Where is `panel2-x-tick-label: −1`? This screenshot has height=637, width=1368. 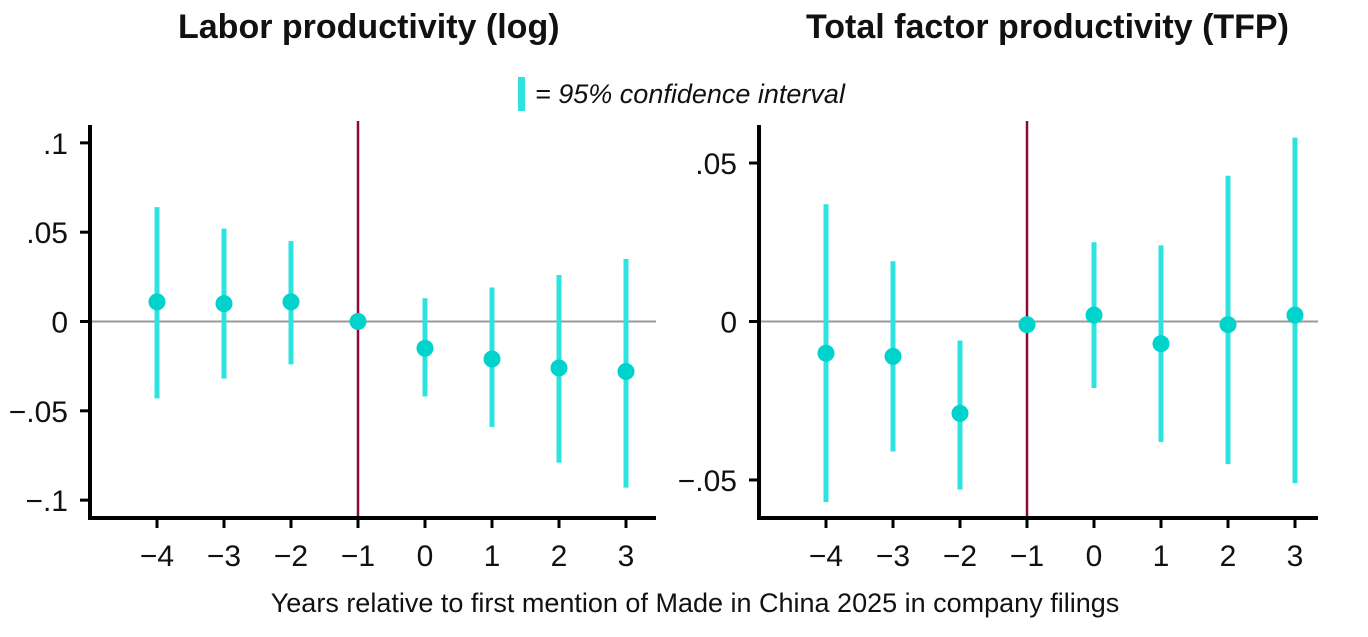
panel2-x-tick-label: −1 is located at coordinates (1027, 556).